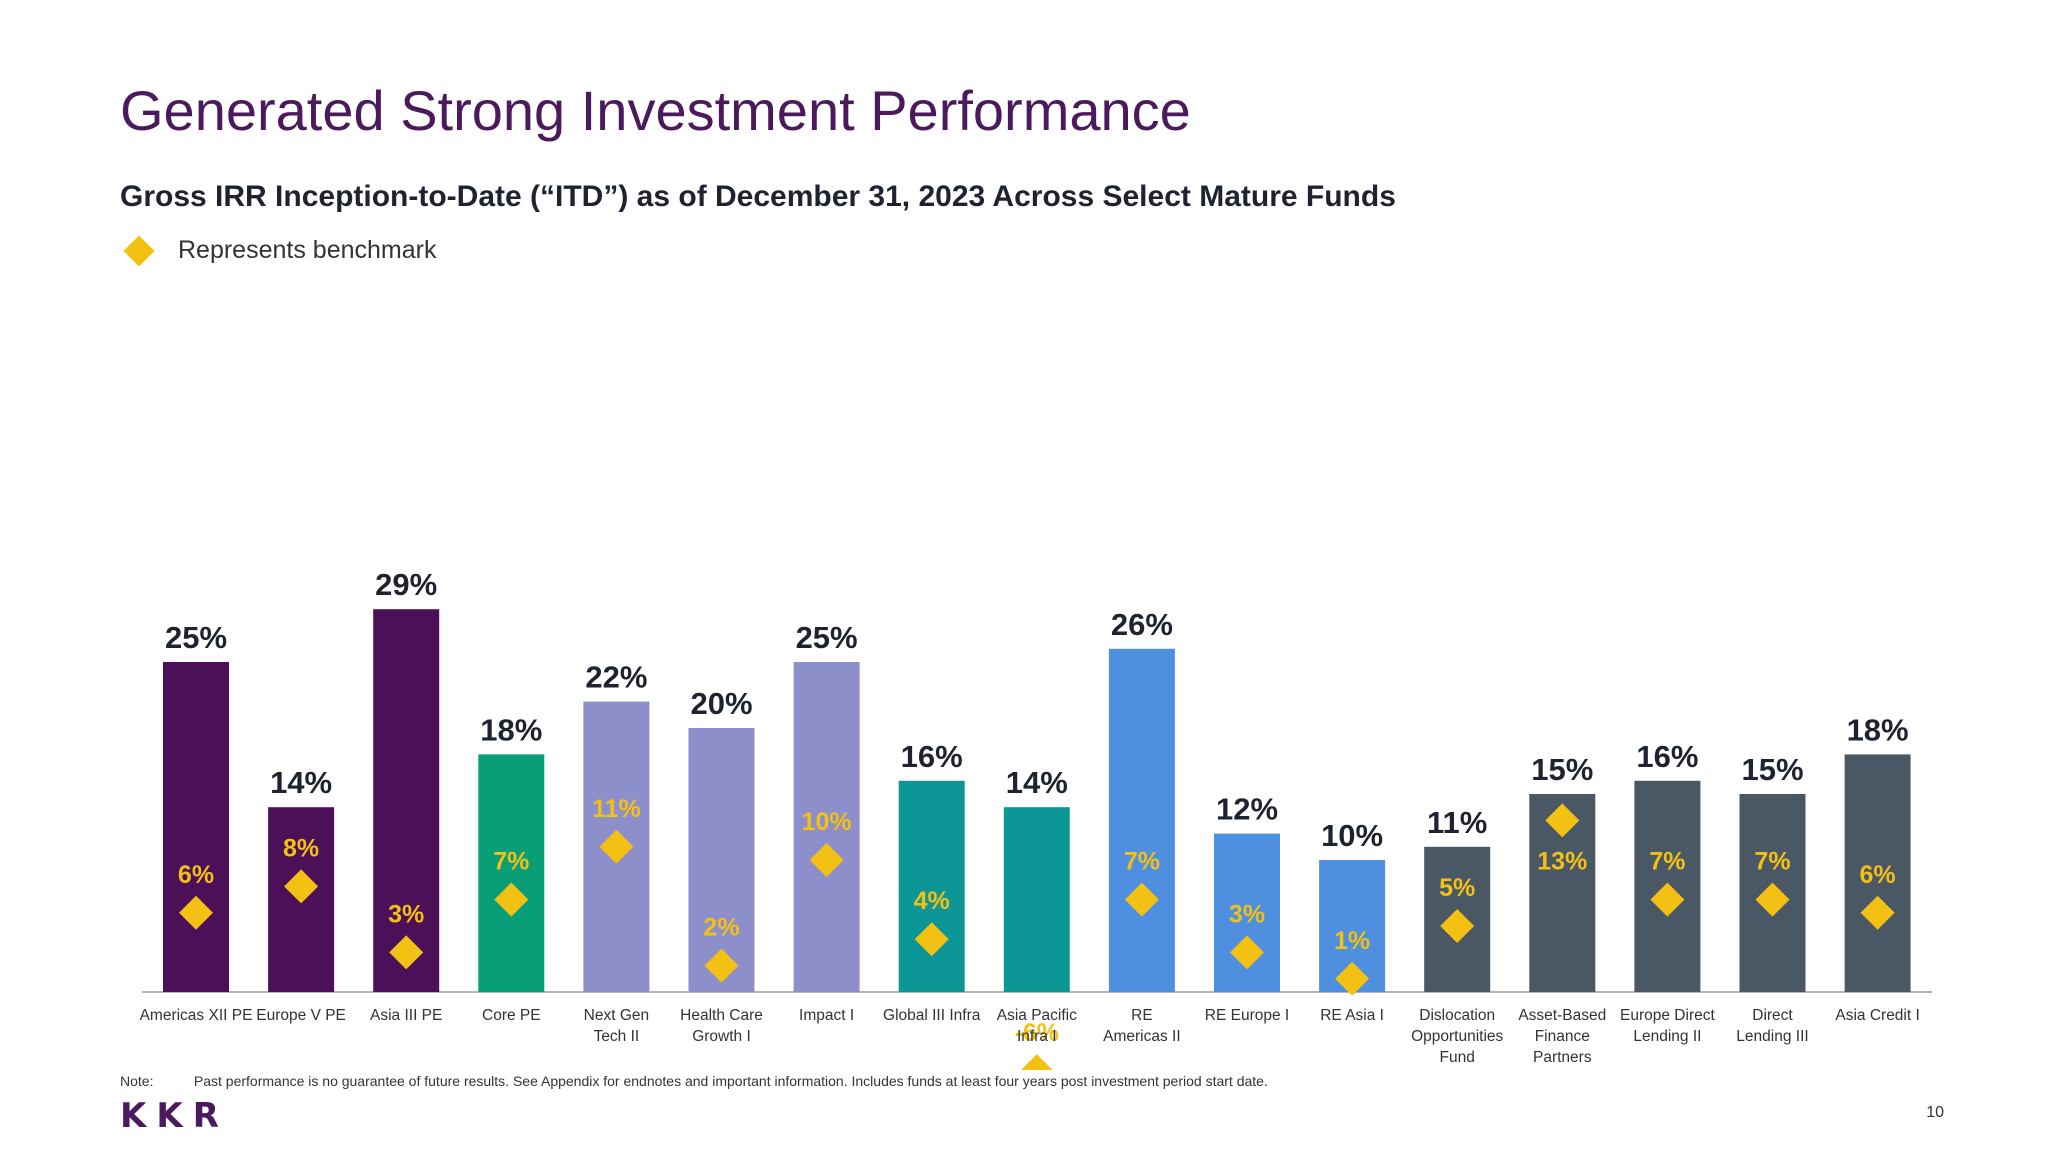 The height and width of the screenshot is (1152, 2048). What do you see at coordinates (1667, 1036) in the screenshot?
I see `category-tick-label: Lending II` at bounding box center [1667, 1036].